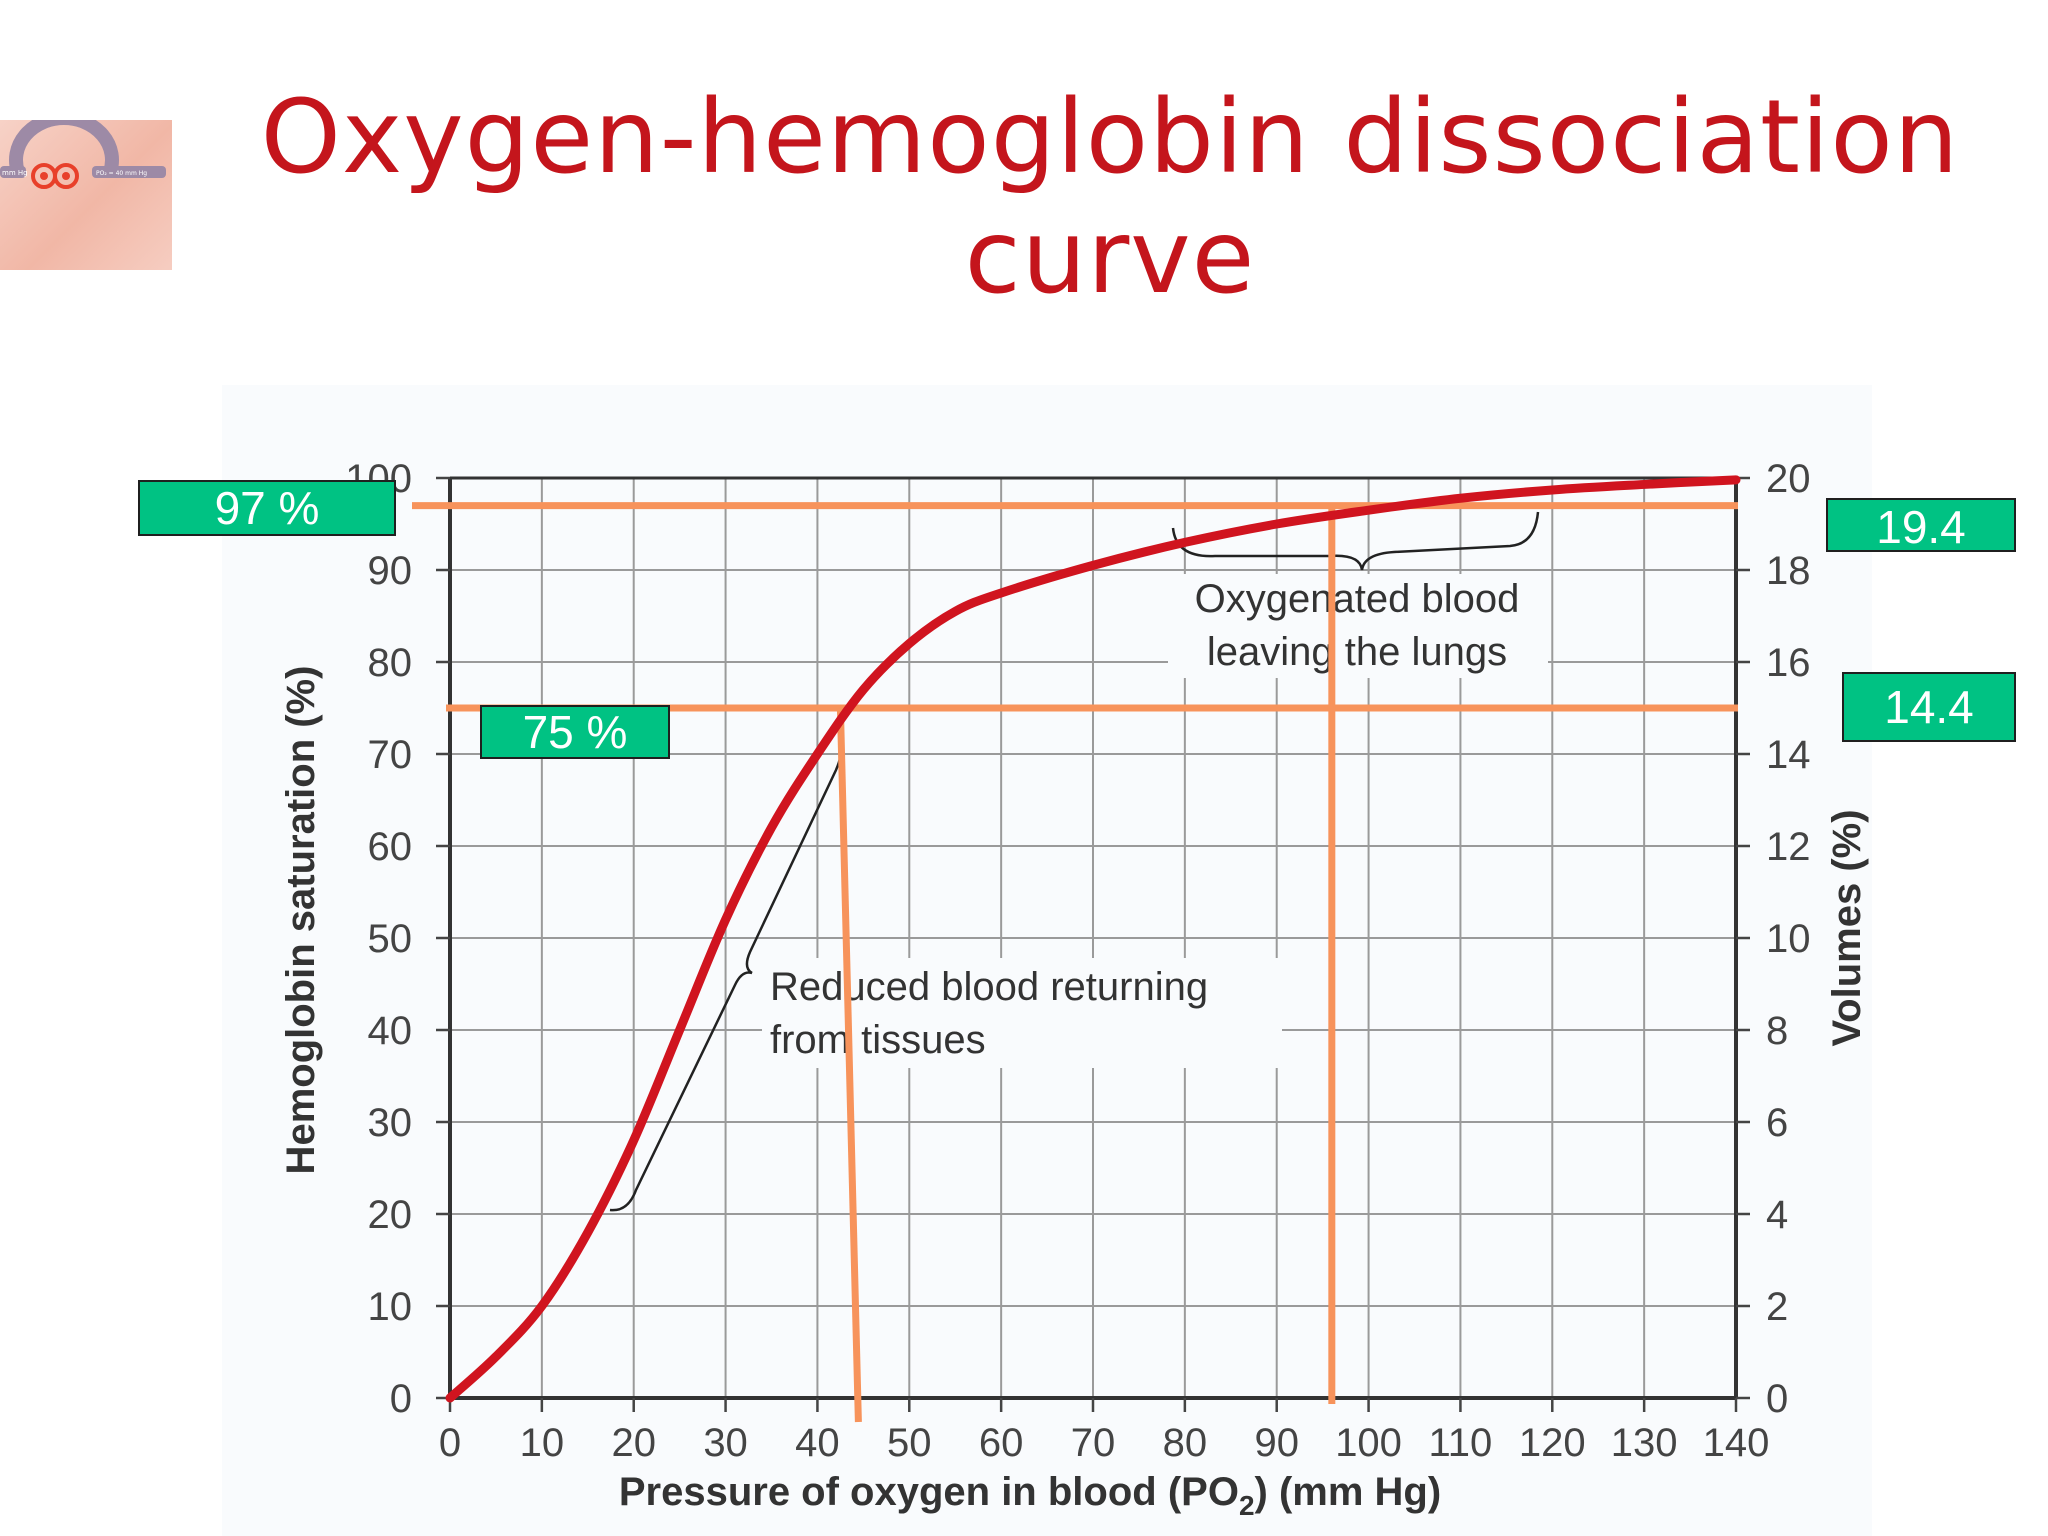  Describe the element at coordinates (1358, 626) in the screenshot. I see `oxygenated-label-bg` at that location.